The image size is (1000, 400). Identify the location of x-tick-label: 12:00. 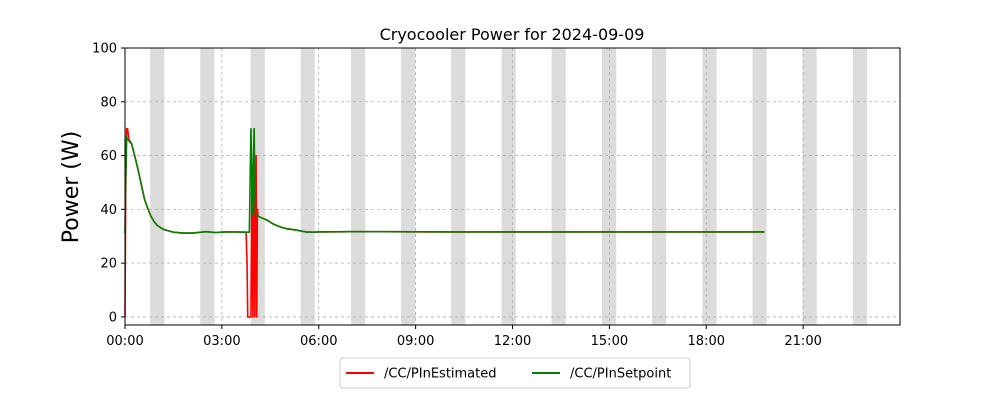
(512, 341).